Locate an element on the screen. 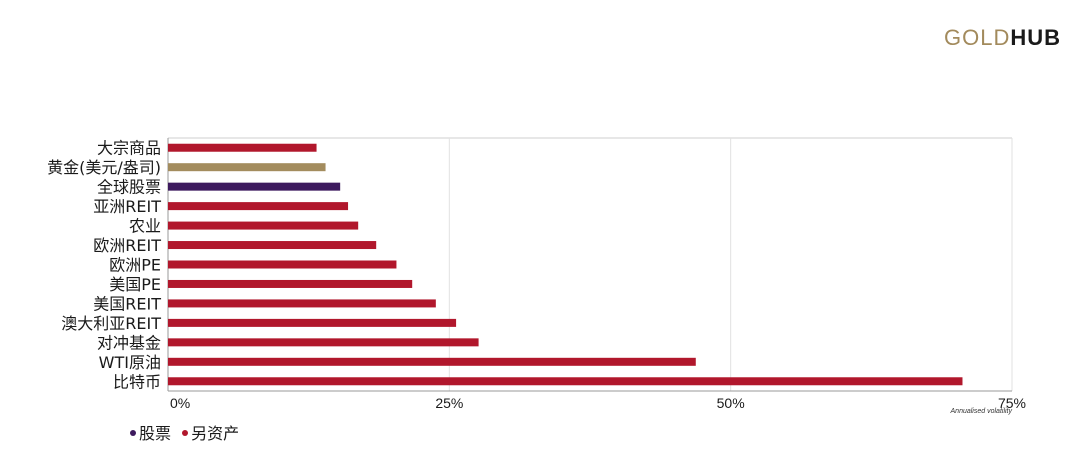  category-label: 美国REIT is located at coordinates (127, 303).